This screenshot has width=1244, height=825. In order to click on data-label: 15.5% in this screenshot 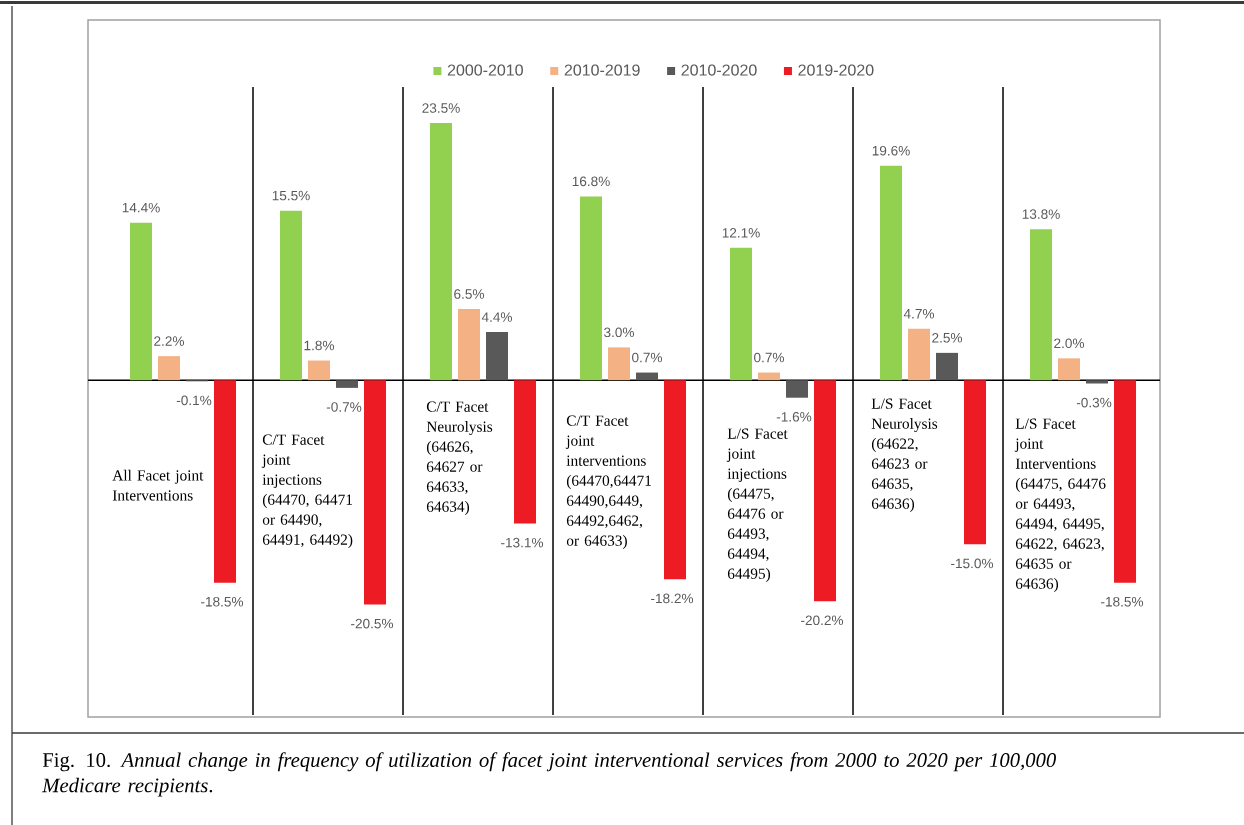, I will do `click(291, 195)`.